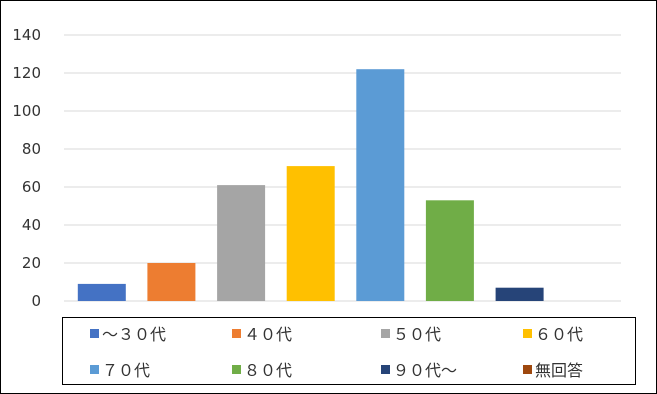 This screenshot has height=394, width=657. Describe the element at coordinates (26, 168) in the screenshot. I see `y-axis-ticks: 0 20 40 60 80 100 120 140` at that location.